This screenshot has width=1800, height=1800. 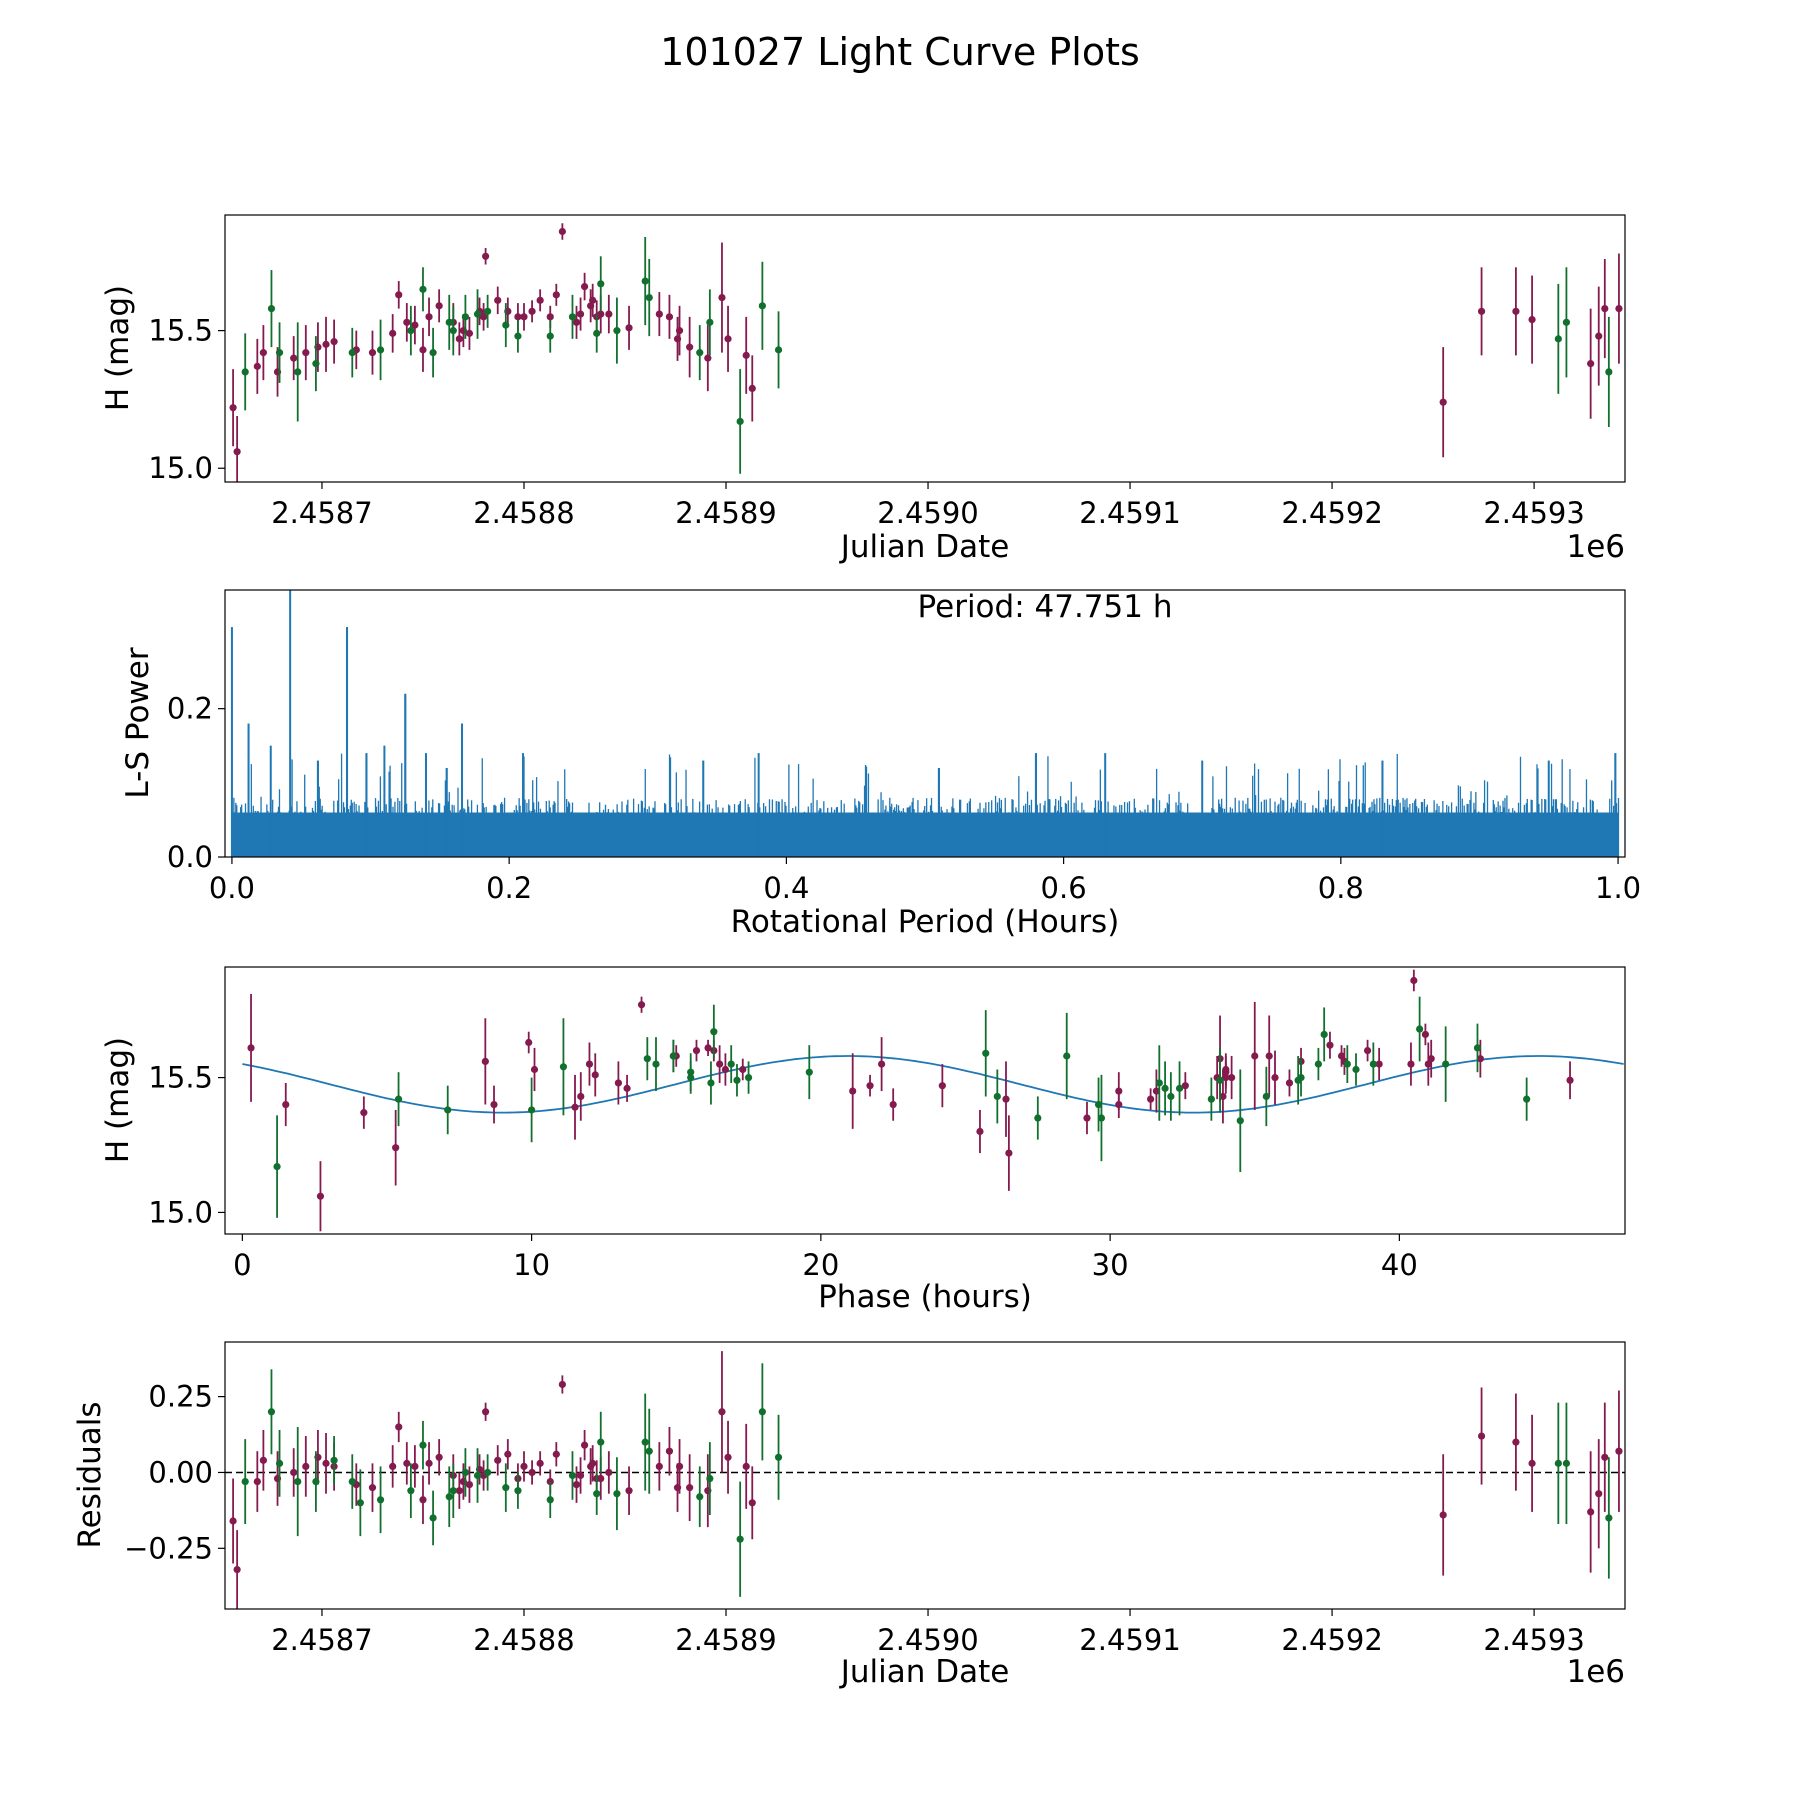 I want to click on phased-x-tick-label: 20, so click(x=820, y=1265).